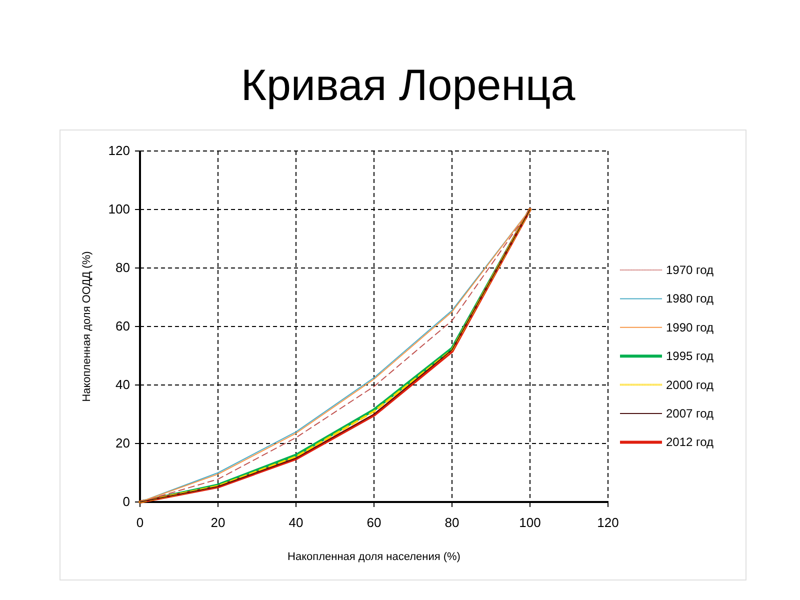  I want to click on legend-label: 1990 год, so click(690, 327).